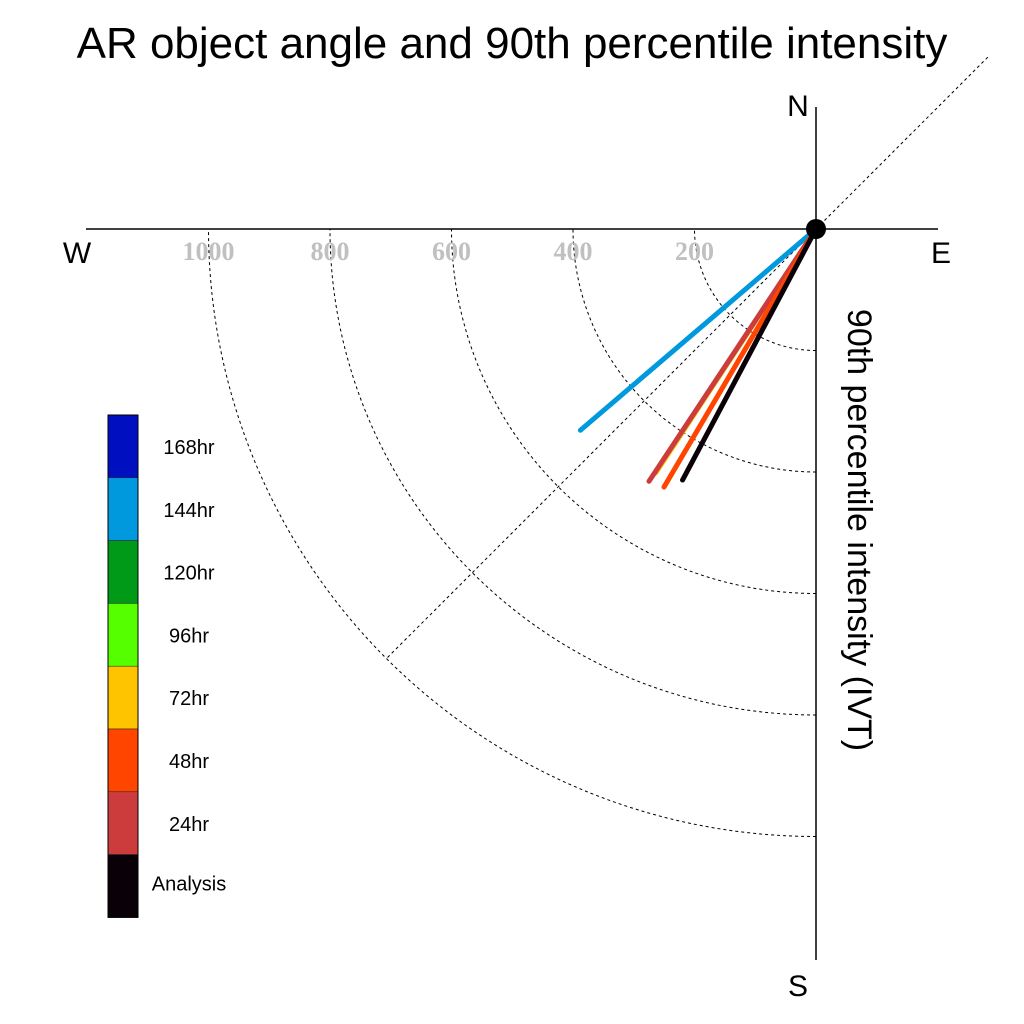 This screenshot has width=1024, height=1024. Describe the element at coordinates (694, 251) in the screenshot. I see `radial-tick-label: 200` at that location.